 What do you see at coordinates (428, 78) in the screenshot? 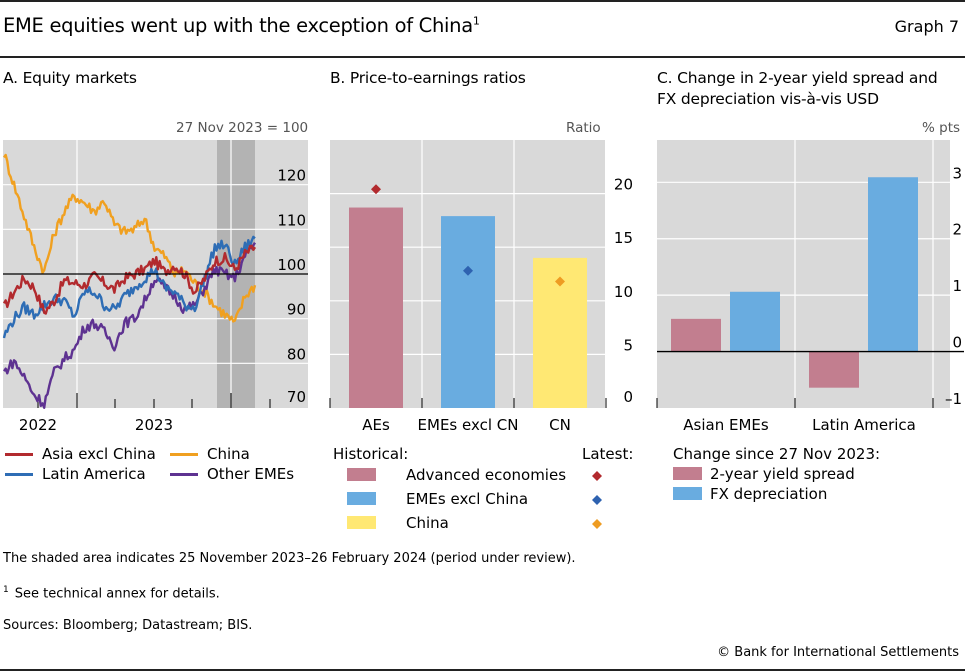
I see `panel-b-title: B. Price-to-earnings ratios` at bounding box center [428, 78].